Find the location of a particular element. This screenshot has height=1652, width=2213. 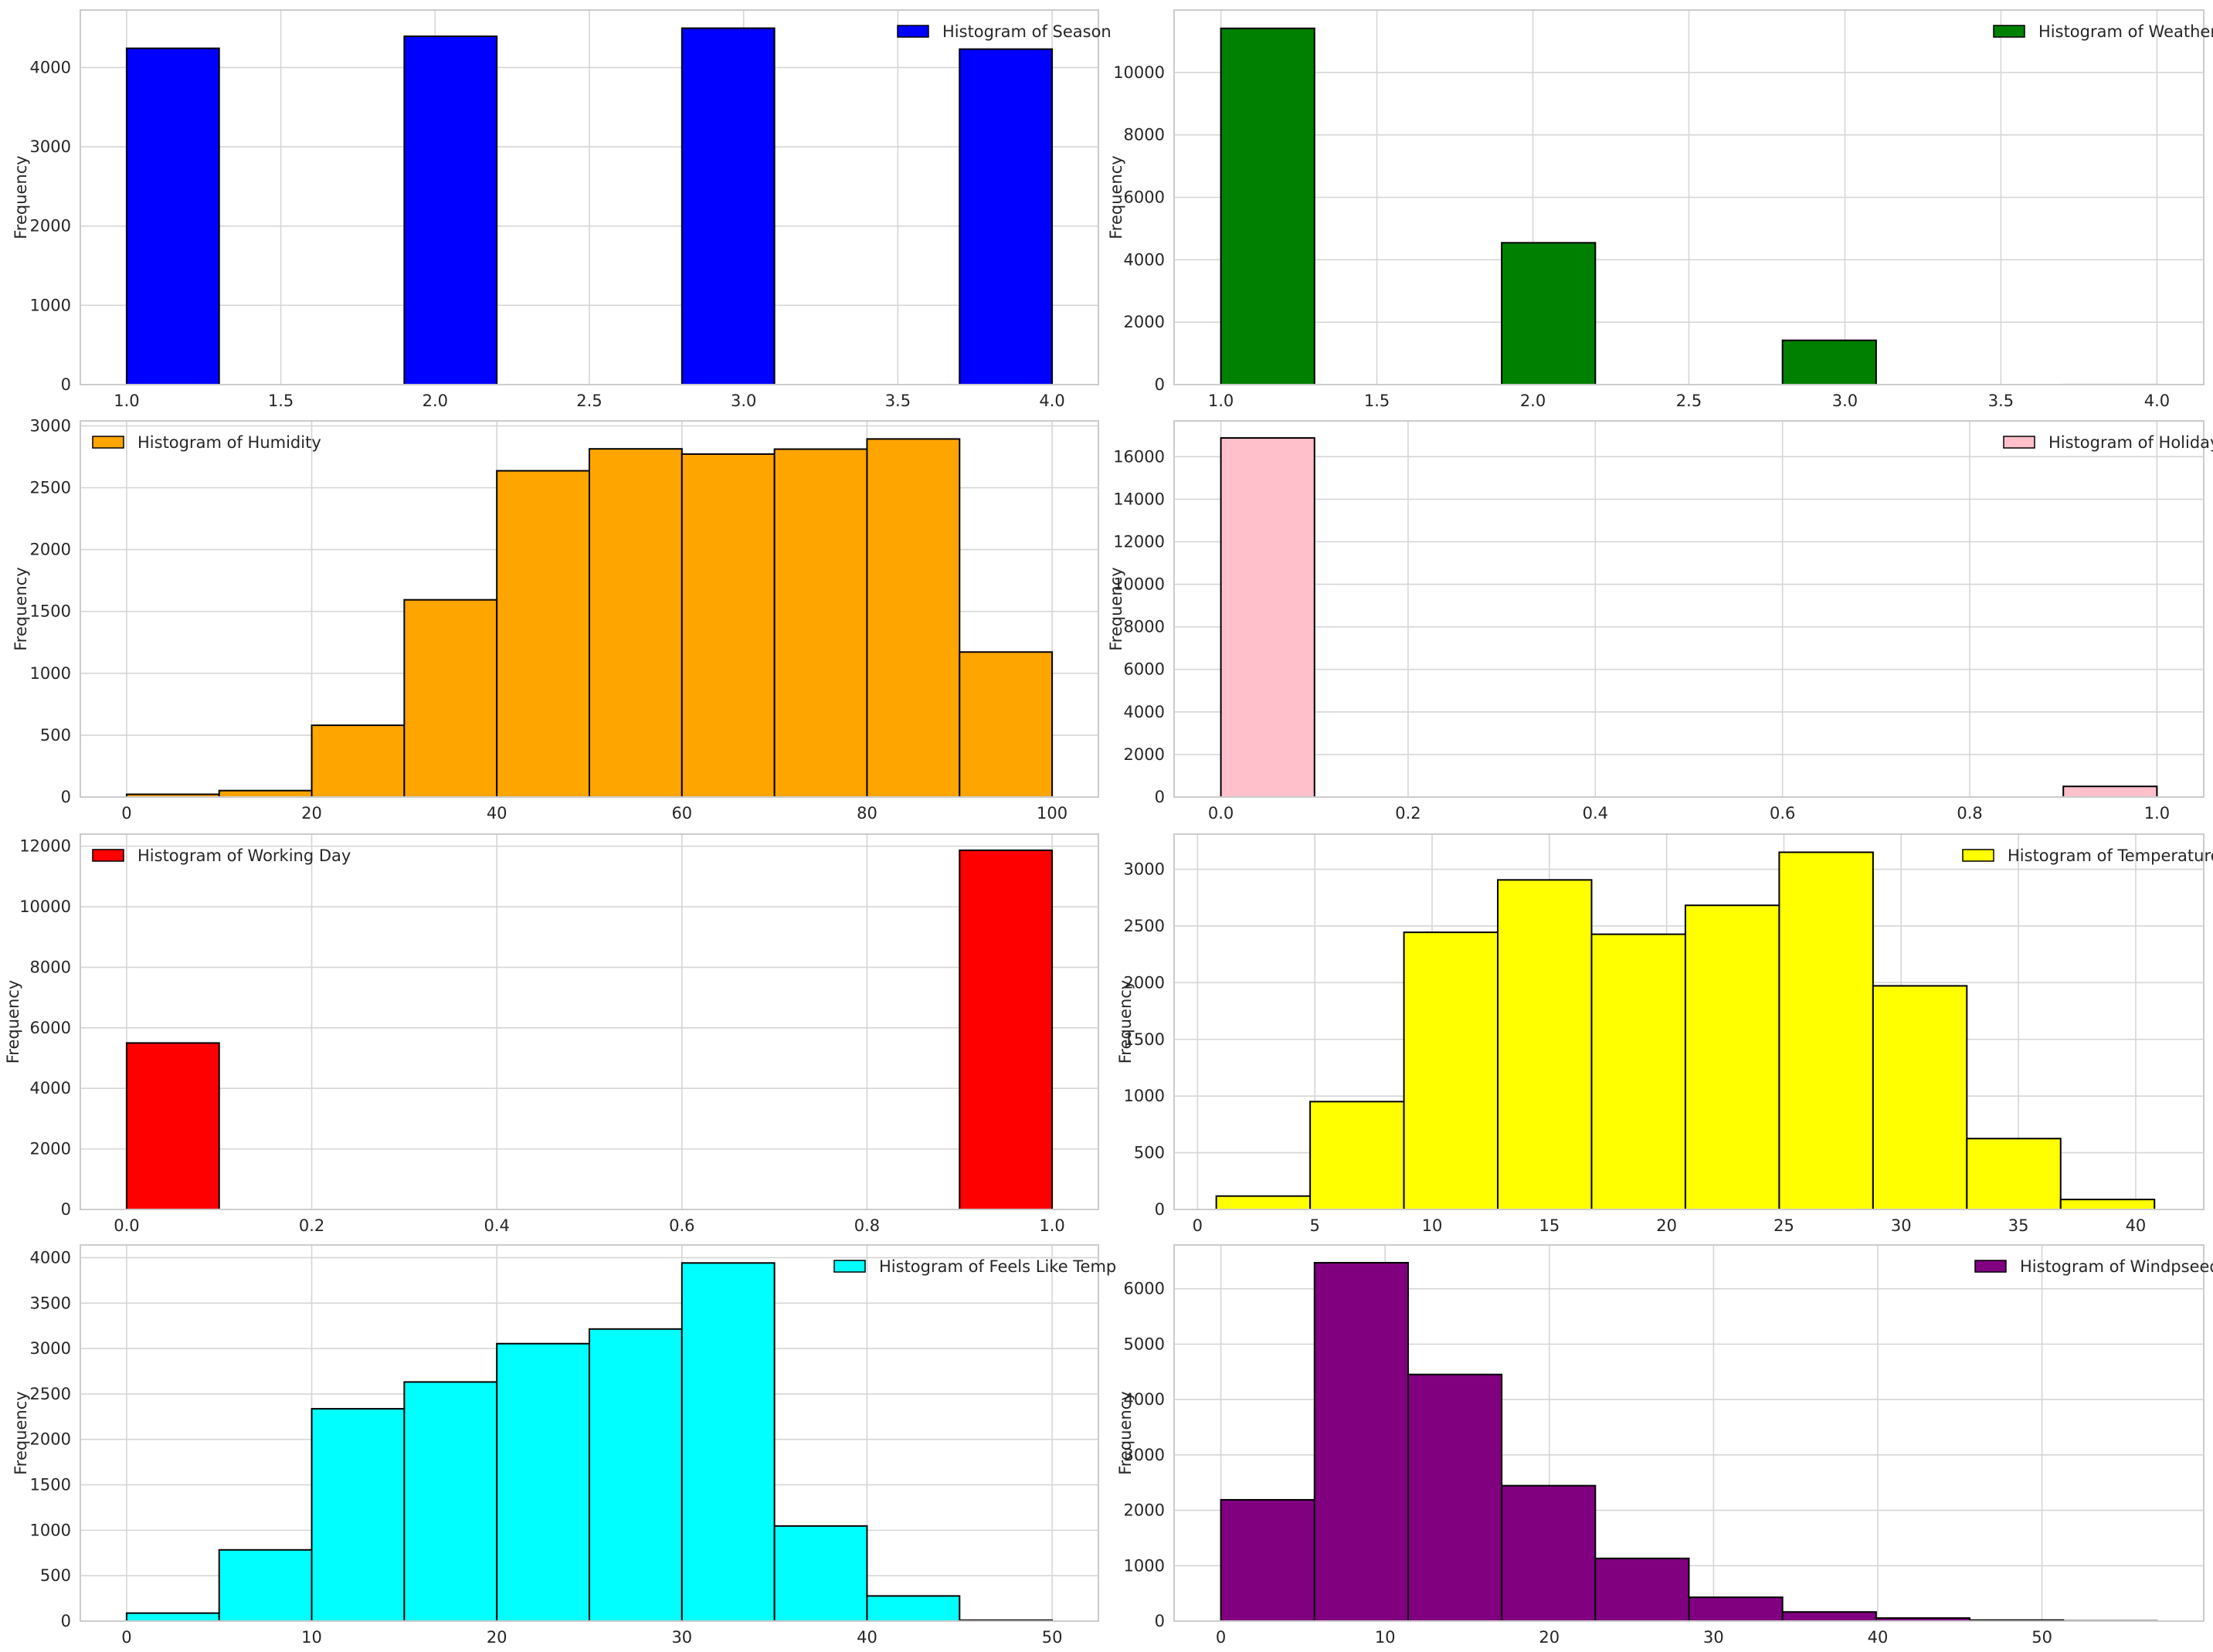

x-tick-label: 50 is located at coordinates (1053, 1637).